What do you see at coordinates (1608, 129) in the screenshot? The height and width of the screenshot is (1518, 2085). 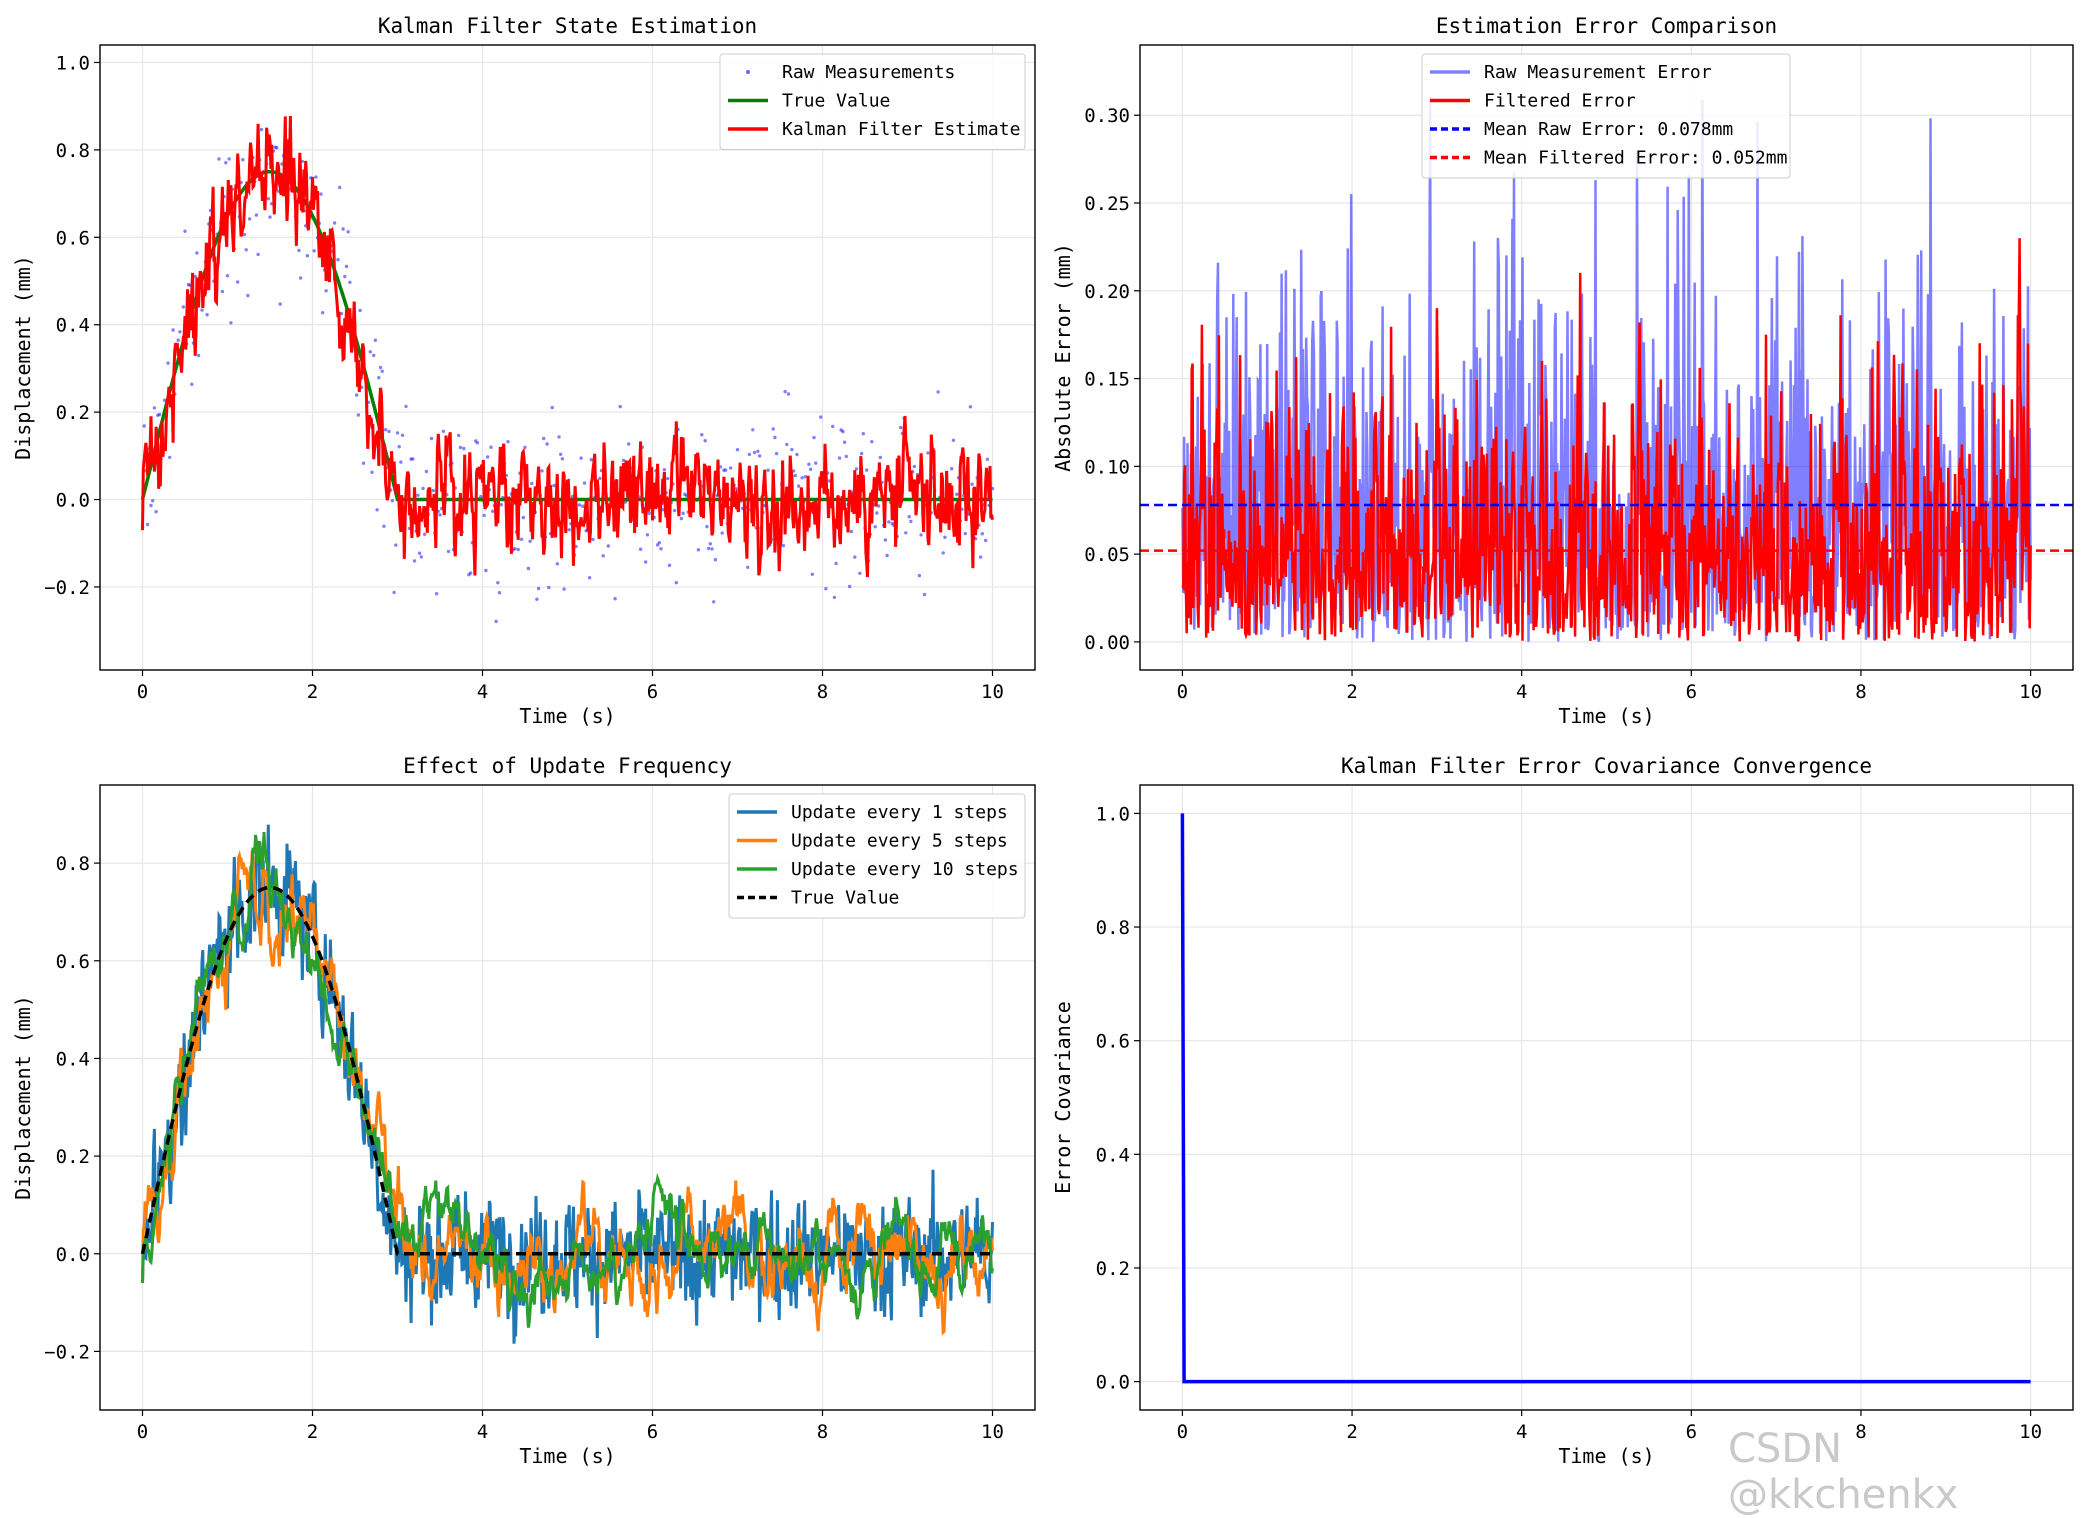 I see `legend-label: Mean Raw Error: 0.078mm` at bounding box center [1608, 129].